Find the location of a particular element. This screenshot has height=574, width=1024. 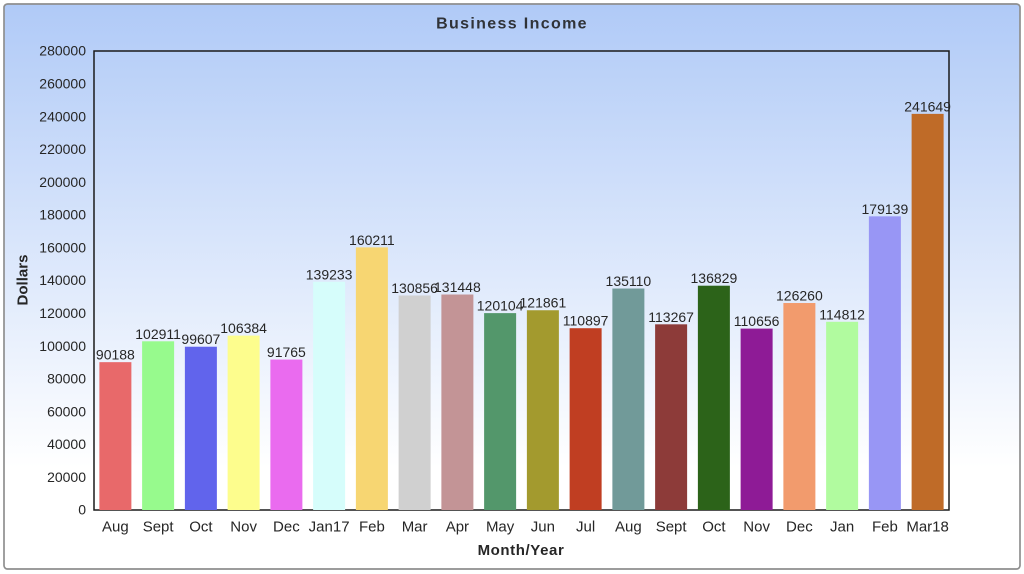

svg-text: 90188 is located at coordinates (115, 355).